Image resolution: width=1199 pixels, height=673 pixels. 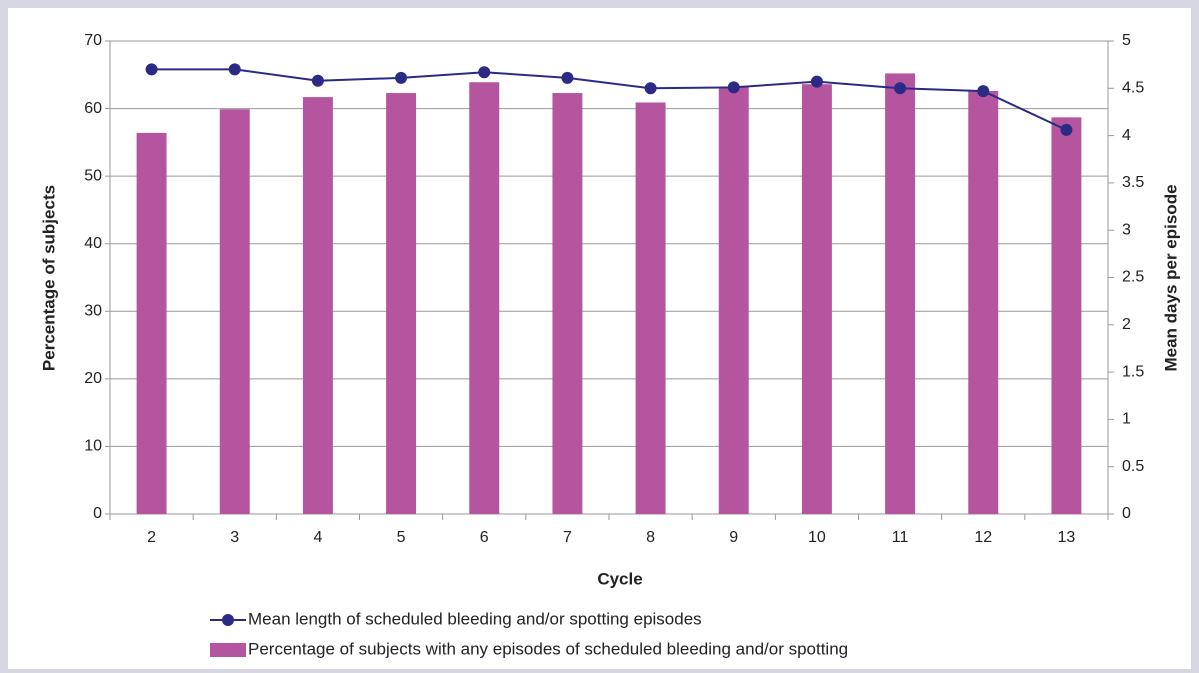 What do you see at coordinates (1133, 466) in the screenshot?
I see `y2-tick-label: 0.5` at bounding box center [1133, 466].